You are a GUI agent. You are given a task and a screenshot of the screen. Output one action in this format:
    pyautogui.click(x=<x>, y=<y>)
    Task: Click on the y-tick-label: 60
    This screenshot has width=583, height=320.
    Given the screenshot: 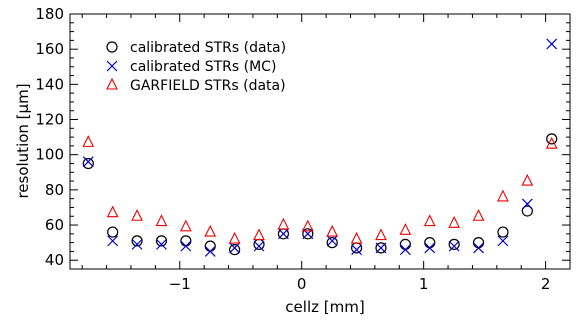 What is the action you would take?
    pyautogui.click(x=54, y=225)
    